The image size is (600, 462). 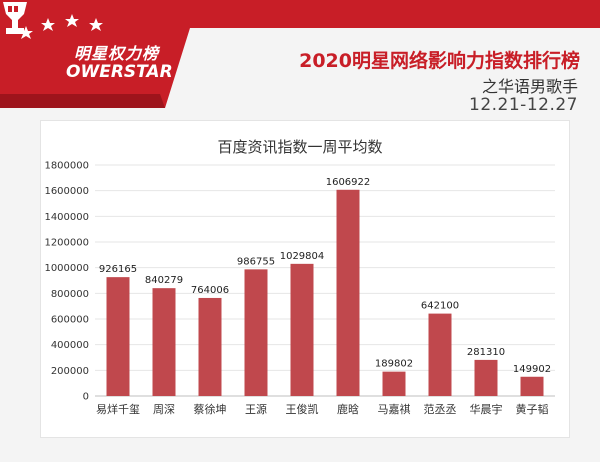 I want to click on y-tick-label: 200000, so click(x=70, y=371).